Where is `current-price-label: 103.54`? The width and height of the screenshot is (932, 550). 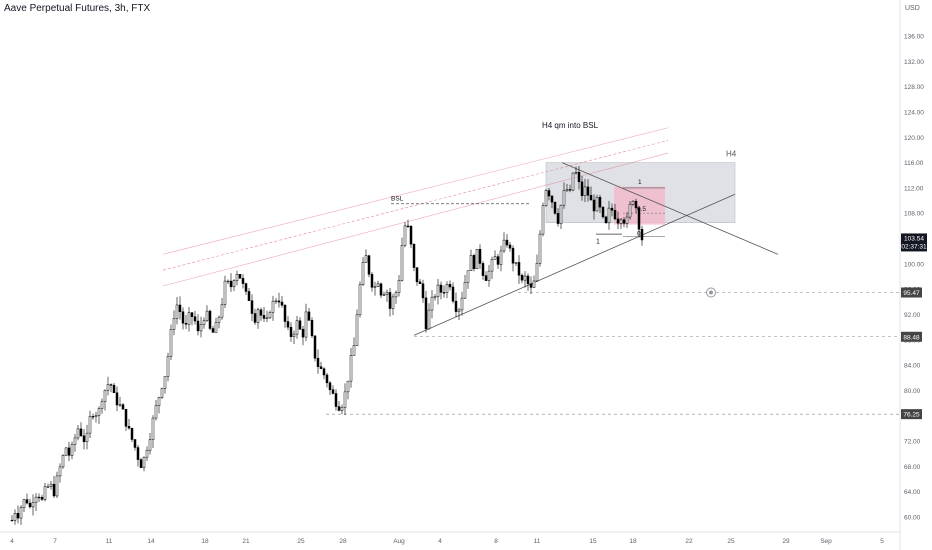
current-price-label: 103.54 is located at coordinates (914, 238).